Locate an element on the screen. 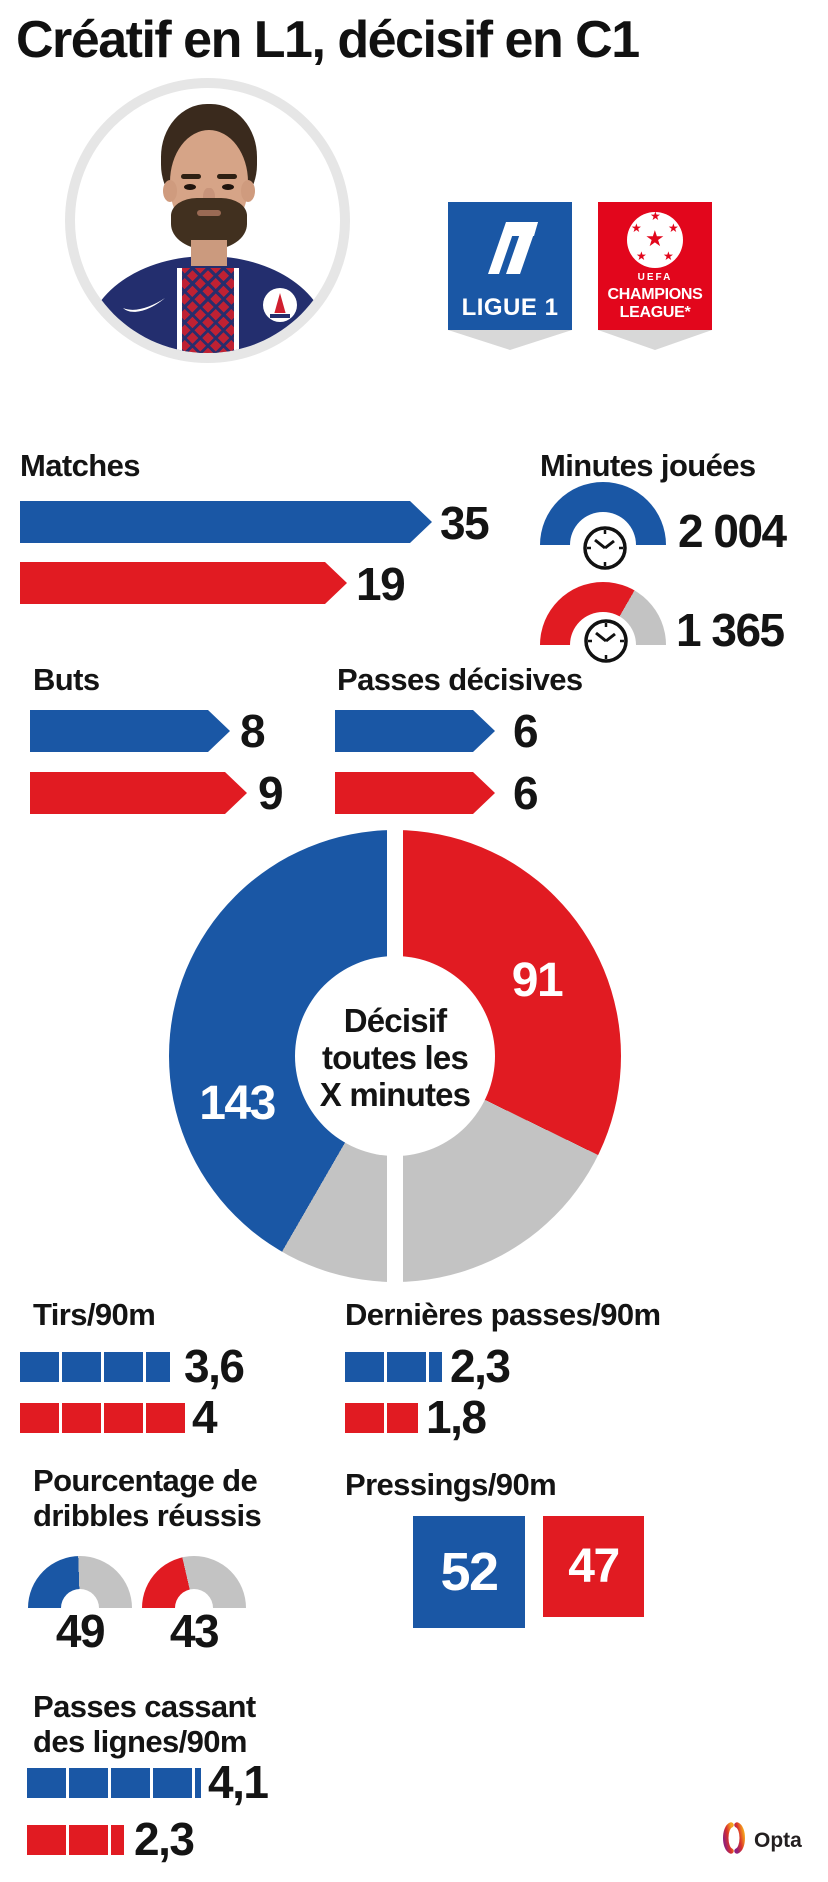 The height and width of the screenshot is (1882, 828). matches-label: Matches is located at coordinates (80, 465).